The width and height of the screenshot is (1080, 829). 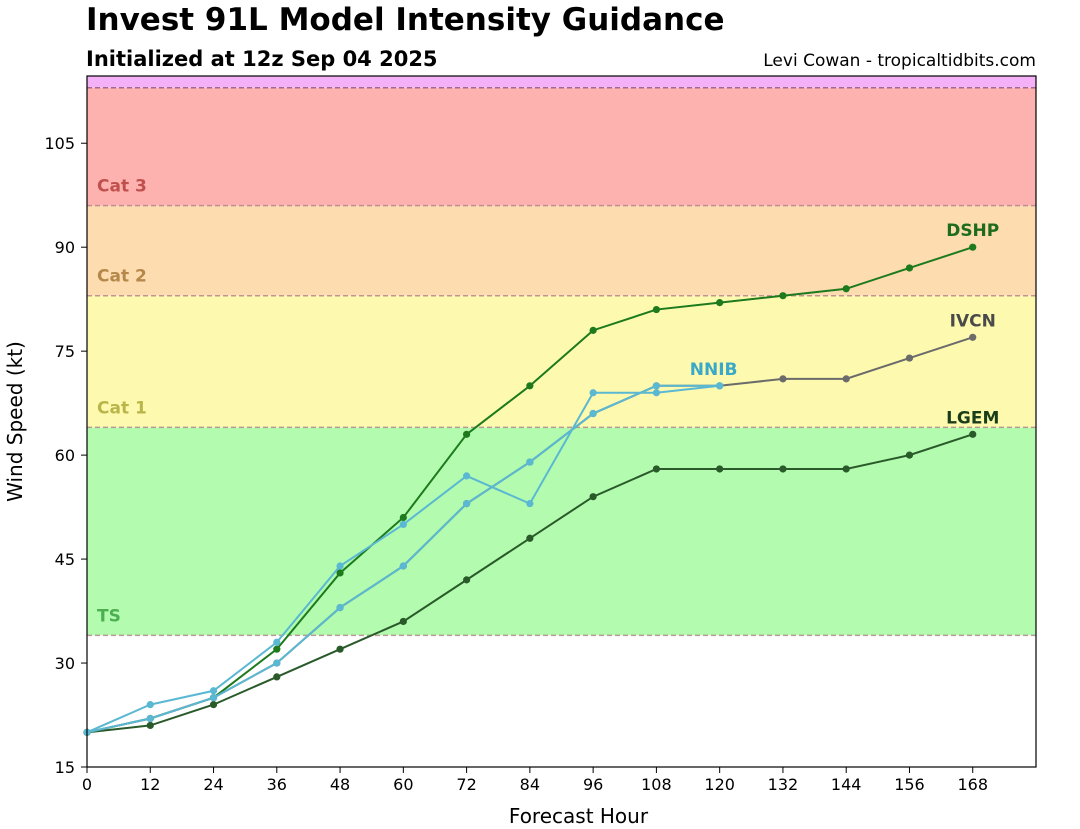 I want to click on chart-subtitle: Initialized at 12z Sep 04 2025, so click(x=262, y=59).